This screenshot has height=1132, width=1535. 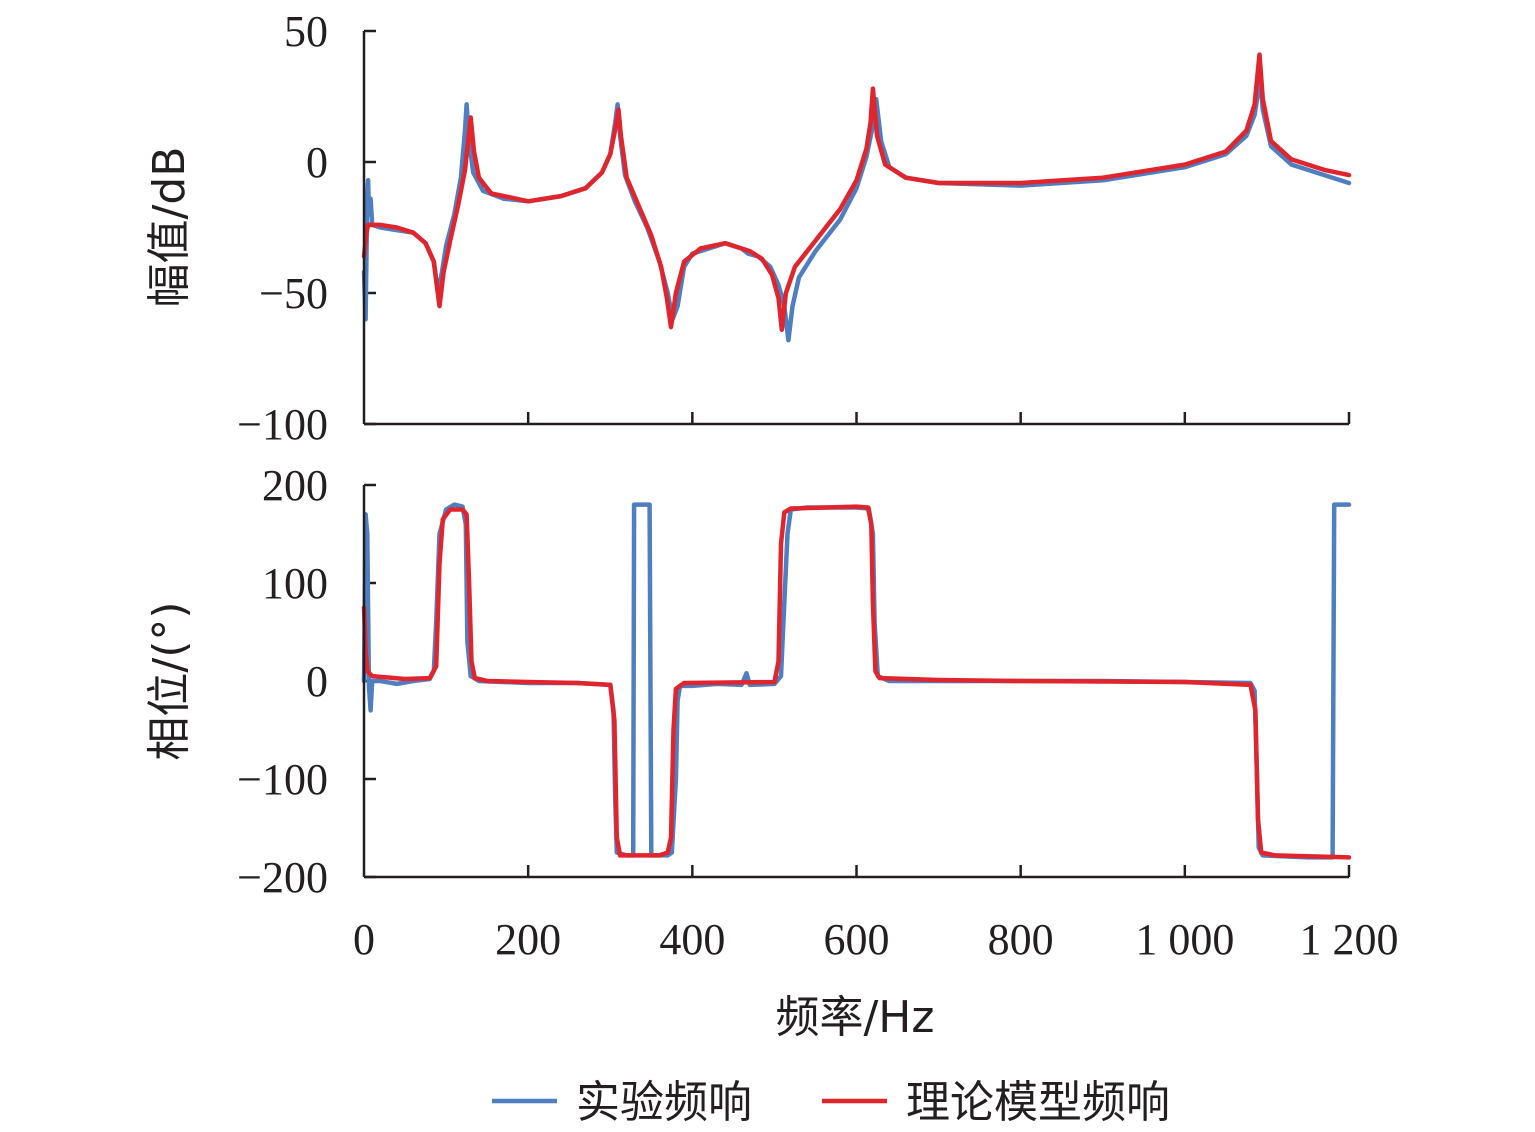 What do you see at coordinates (664, 1102) in the screenshot?
I see `legend-label-experimental: 实验频响` at bounding box center [664, 1102].